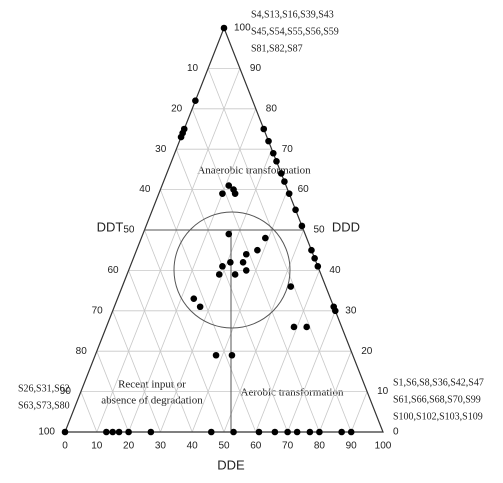 This screenshot has height=483, width=503. I want to click on right-tick-label: 10, so click(383, 391).